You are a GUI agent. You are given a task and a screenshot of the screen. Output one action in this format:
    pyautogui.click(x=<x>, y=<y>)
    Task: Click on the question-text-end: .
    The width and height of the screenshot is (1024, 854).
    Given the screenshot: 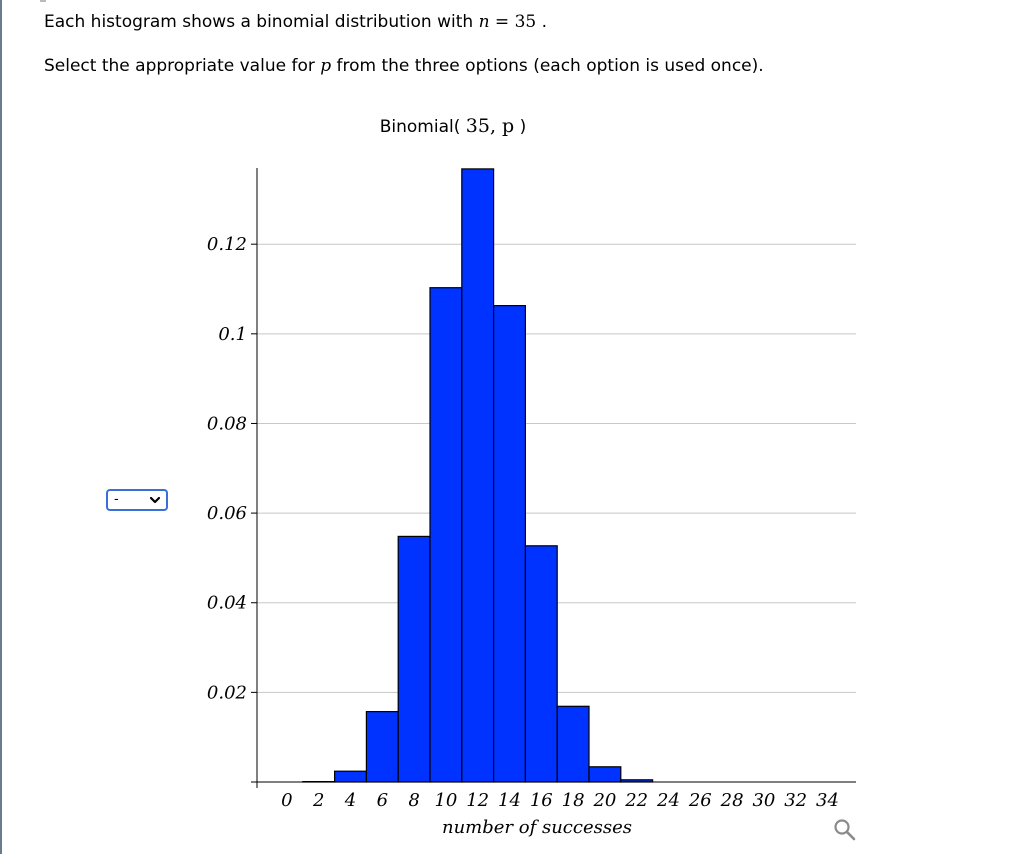 What is the action you would take?
    pyautogui.click(x=542, y=22)
    